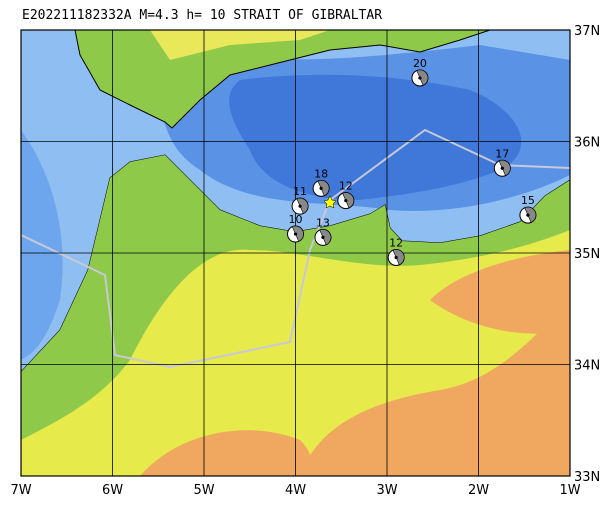 This screenshot has height=509, width=614. What do you see at coordinates (528, 200) in the screenshot?
I see `event-label: 15` at bounding box center [528, 200].